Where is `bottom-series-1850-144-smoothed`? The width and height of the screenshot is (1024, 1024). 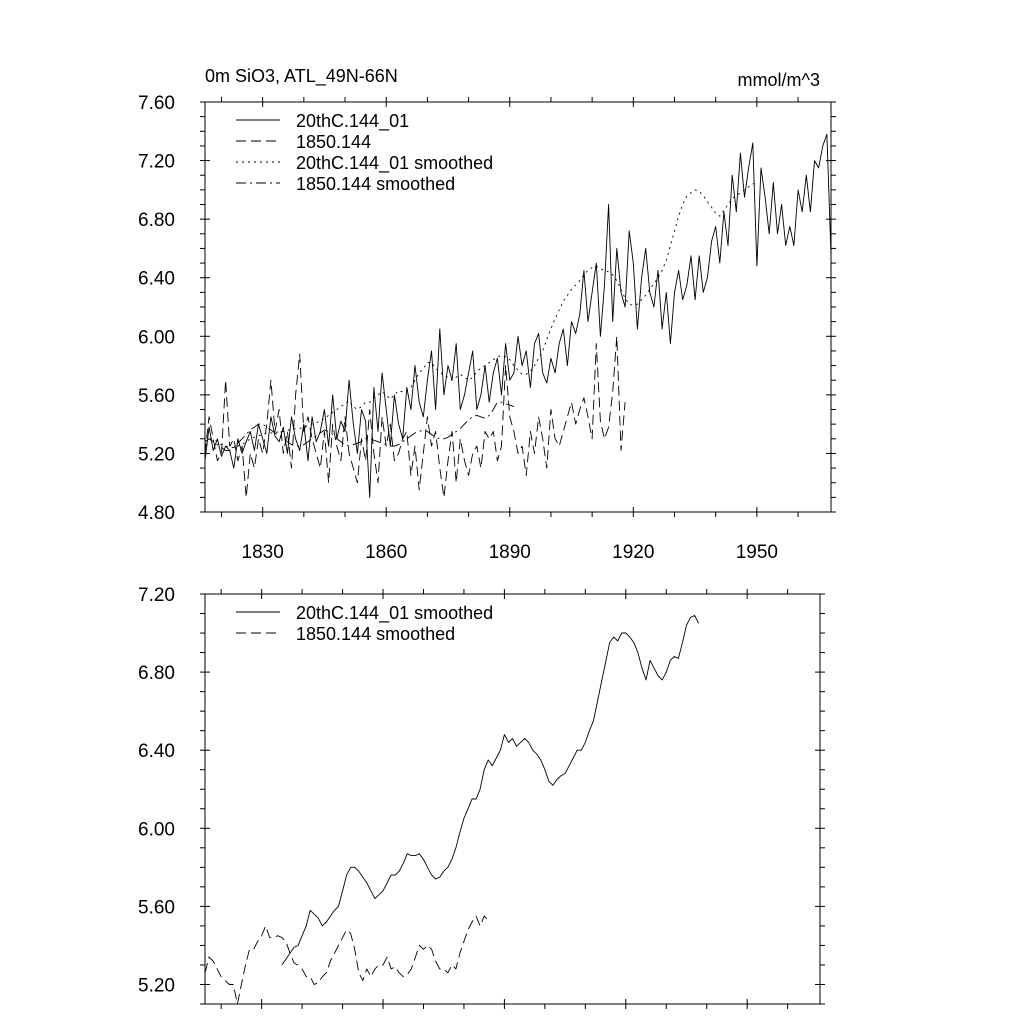 bottom-series-1850-144-smoothed is located at coordinates (346, 960).